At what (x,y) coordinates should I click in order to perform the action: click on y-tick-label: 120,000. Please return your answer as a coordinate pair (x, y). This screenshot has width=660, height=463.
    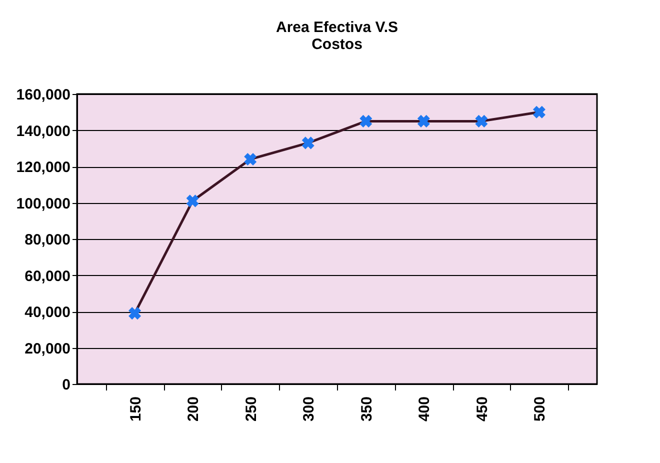
    Looking at the image, I should click on (43, 167).